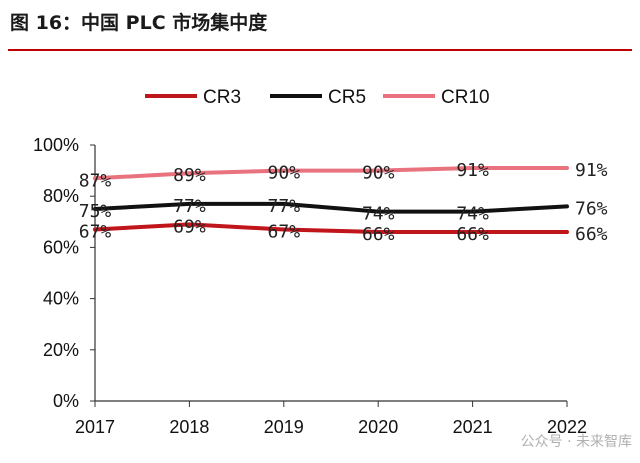  Describe the element at coordinates (61, 196) in the screenshot. I see `y-tick-label: 80%` at that location.